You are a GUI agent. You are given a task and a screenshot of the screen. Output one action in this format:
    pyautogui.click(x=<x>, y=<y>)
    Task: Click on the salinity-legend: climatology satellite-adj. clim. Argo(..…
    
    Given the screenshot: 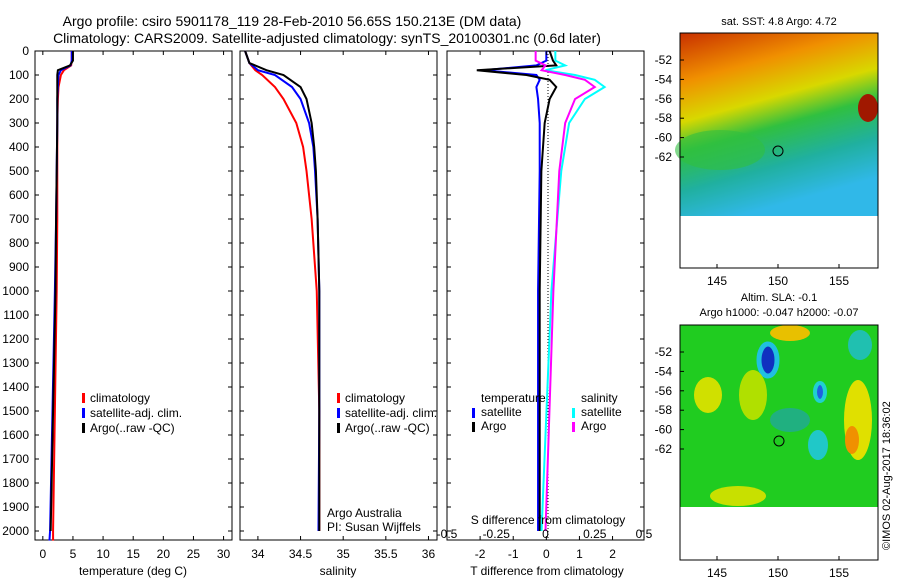 What is the action you would take?
    pyautogui.click(x=387, y=413)
    